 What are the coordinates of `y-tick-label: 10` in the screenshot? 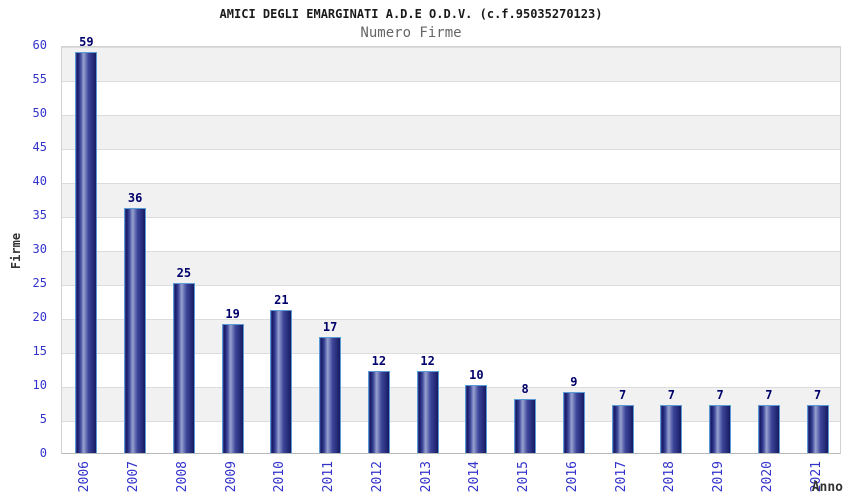 It's located at (39, 385).